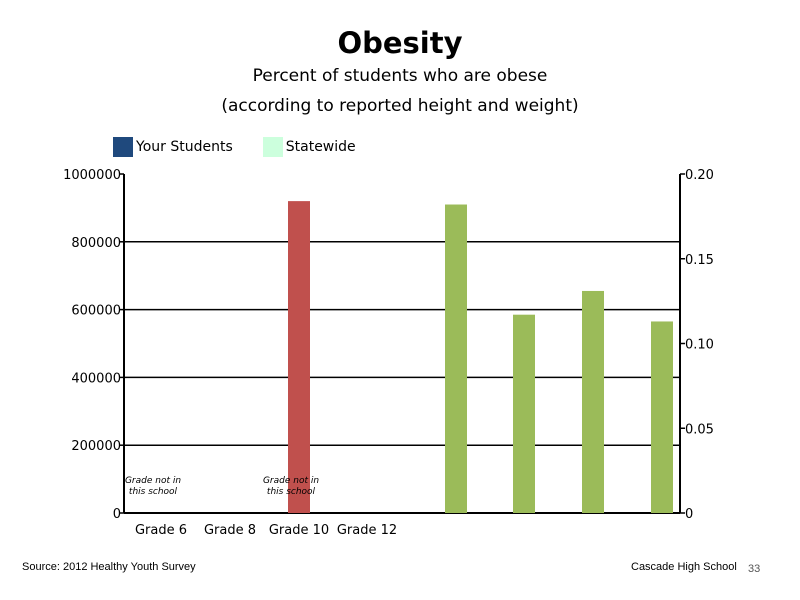  What do you see at coordinates (96, 446) in the screenshot?
I see `left-axis-tick-label: 200000` at bounding box center [96, 446].